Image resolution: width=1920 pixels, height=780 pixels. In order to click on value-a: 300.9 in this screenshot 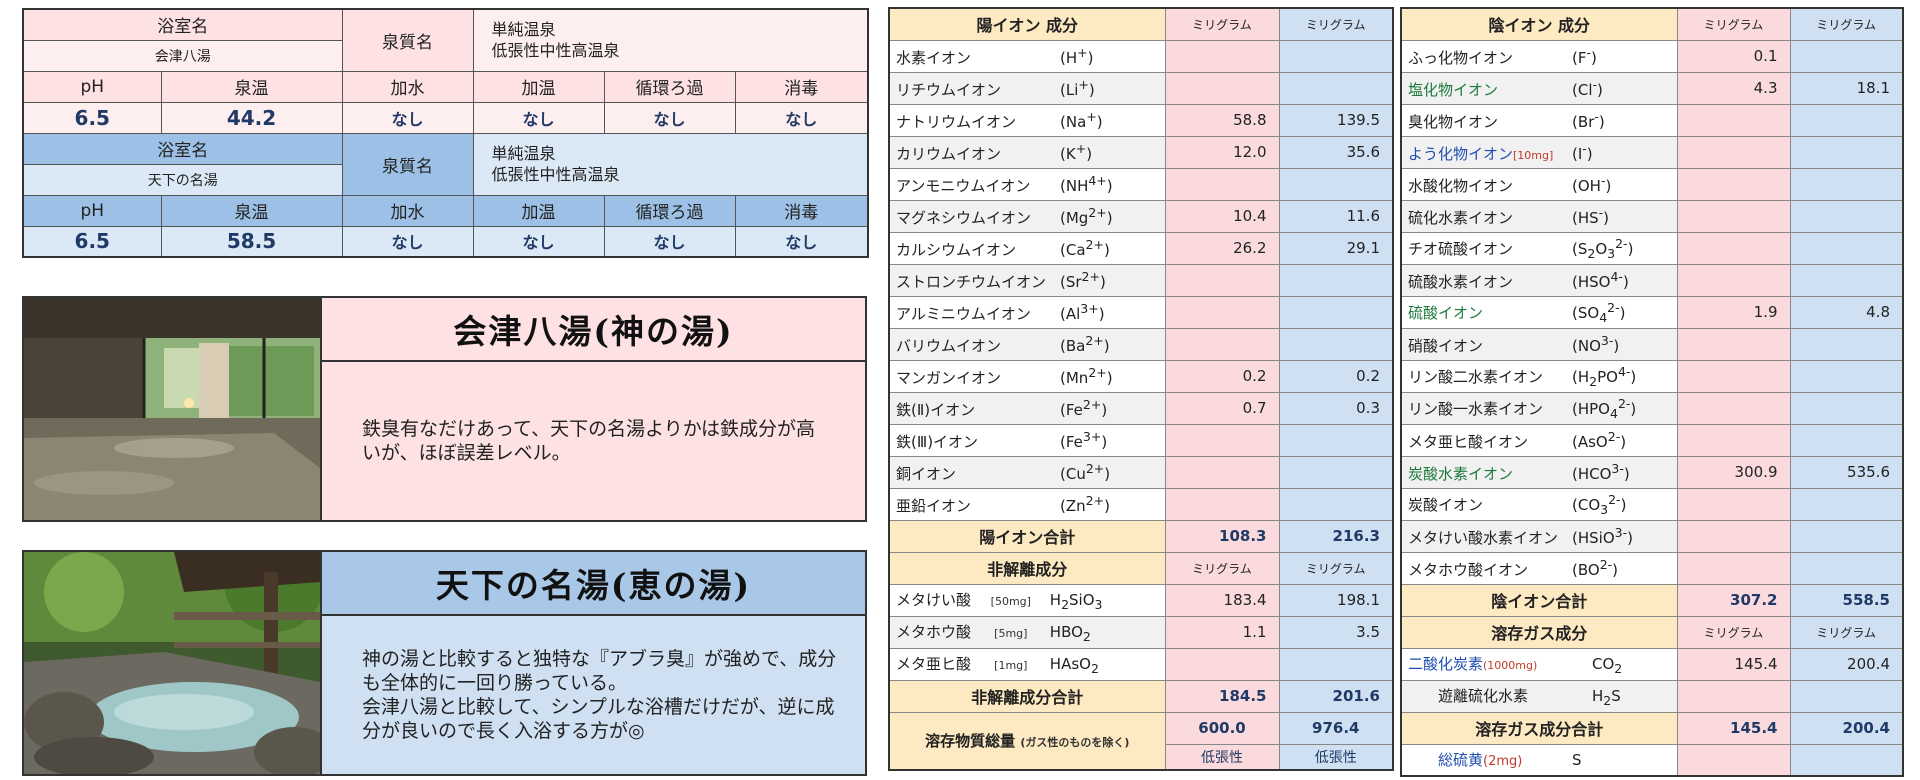, I will do `click(1733, 472)`.